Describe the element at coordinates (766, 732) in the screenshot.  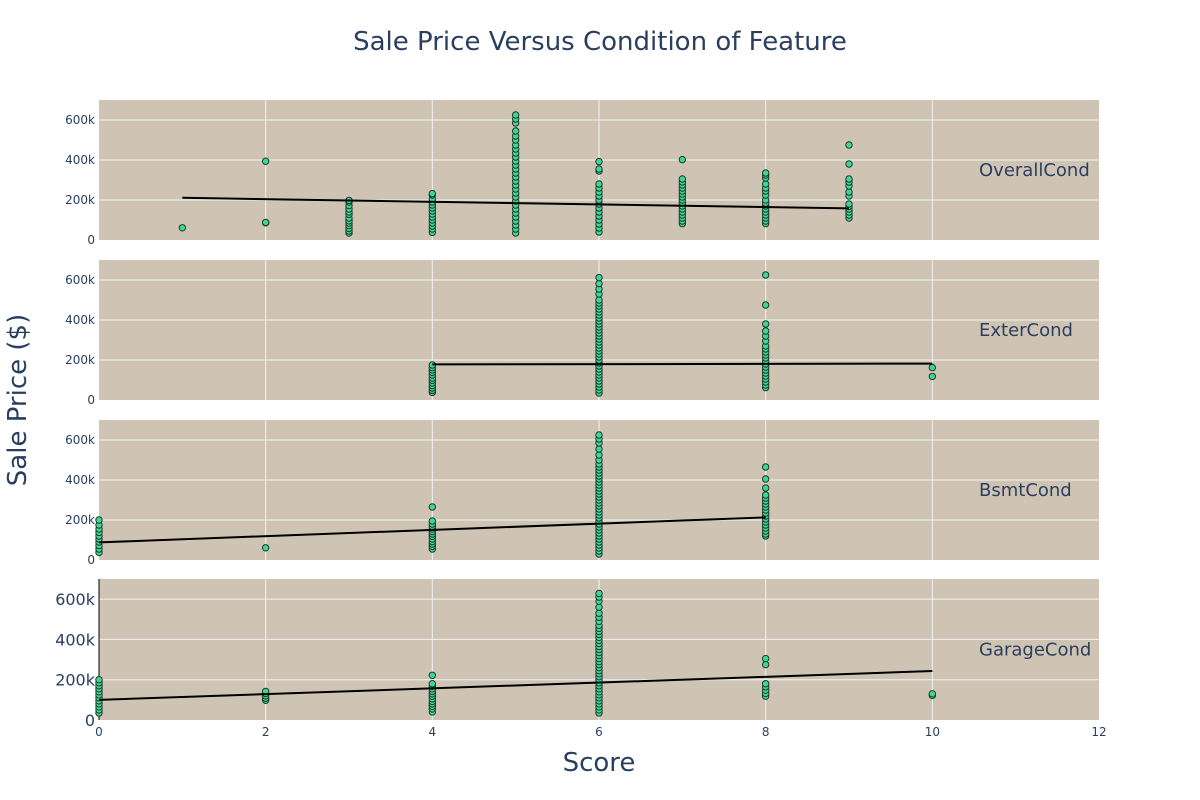
I see `x-tick-label: 8` at that location.